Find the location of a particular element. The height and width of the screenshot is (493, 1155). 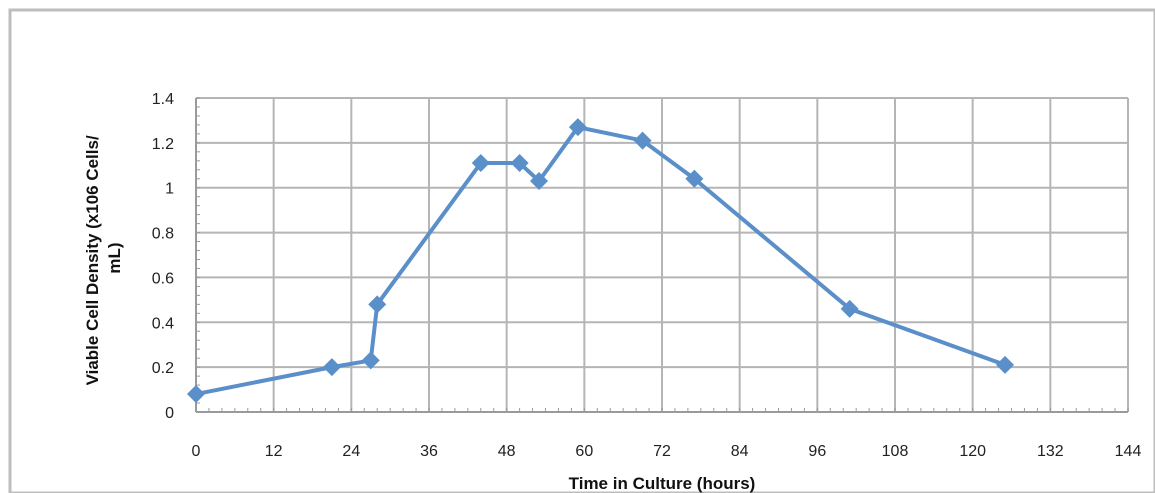

x-tick-label: 144 is located at coordinates (1128, 451).